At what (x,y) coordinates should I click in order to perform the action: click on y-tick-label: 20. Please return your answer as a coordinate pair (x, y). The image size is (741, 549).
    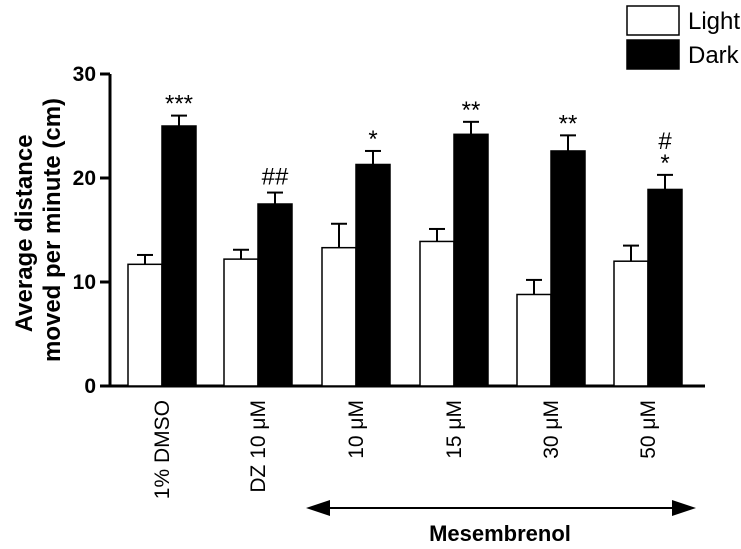
    Looking at the image, I should click on (84, 178).